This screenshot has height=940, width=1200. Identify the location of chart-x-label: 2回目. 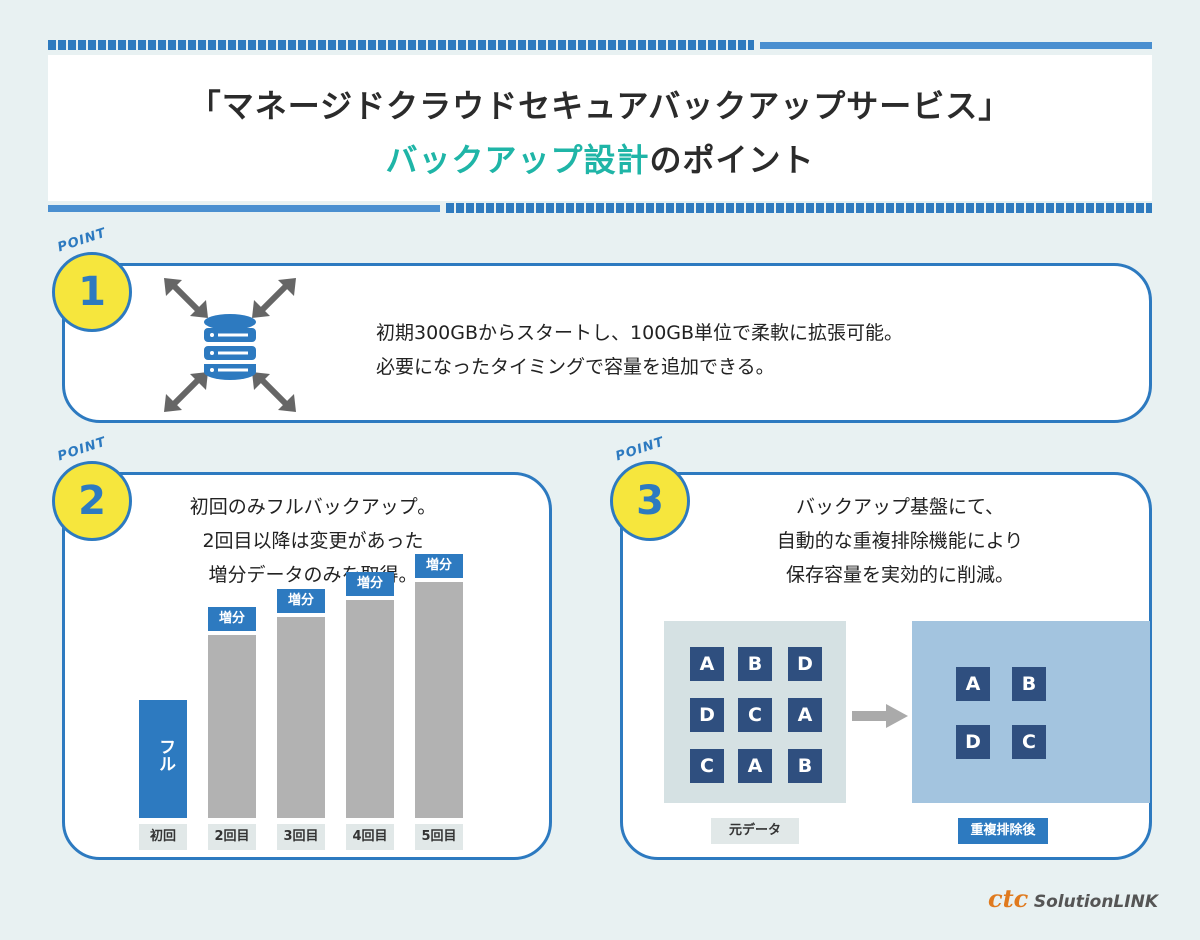
(232, 837).